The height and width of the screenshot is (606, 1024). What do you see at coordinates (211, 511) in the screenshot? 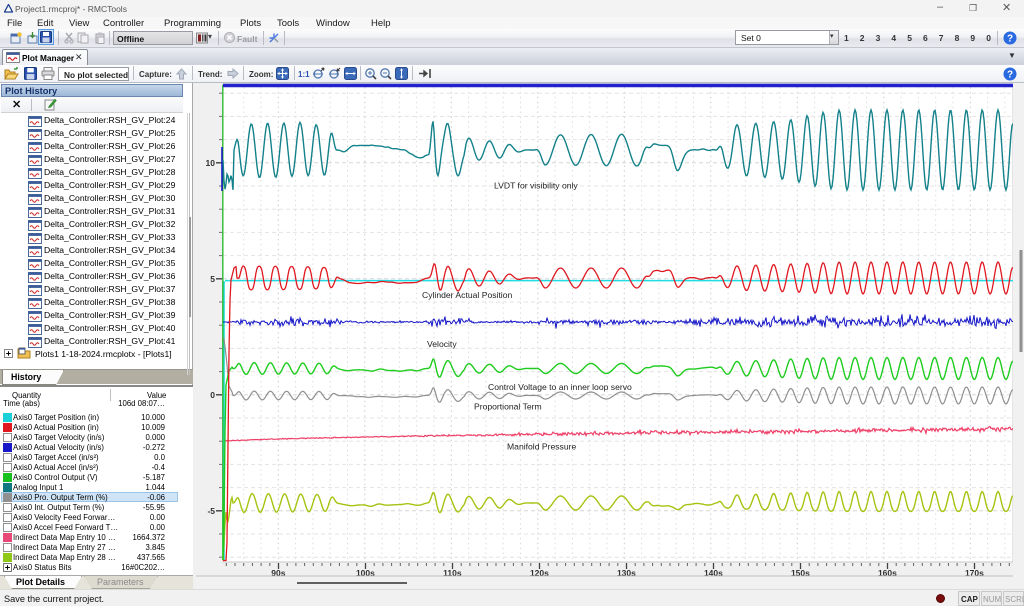
I see `svg-text: -5` at bounding box center [211, 511].